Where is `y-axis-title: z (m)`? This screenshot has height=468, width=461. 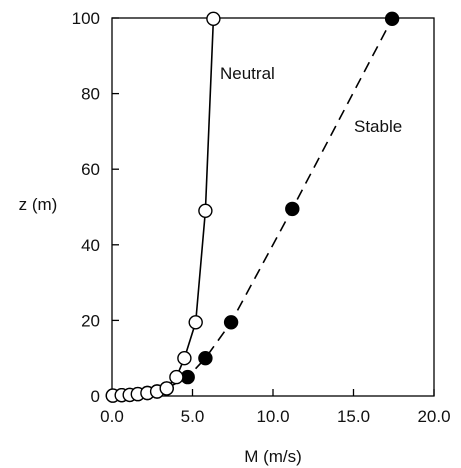
y-axis-title: z (m) is located at coordinates (38, 204).